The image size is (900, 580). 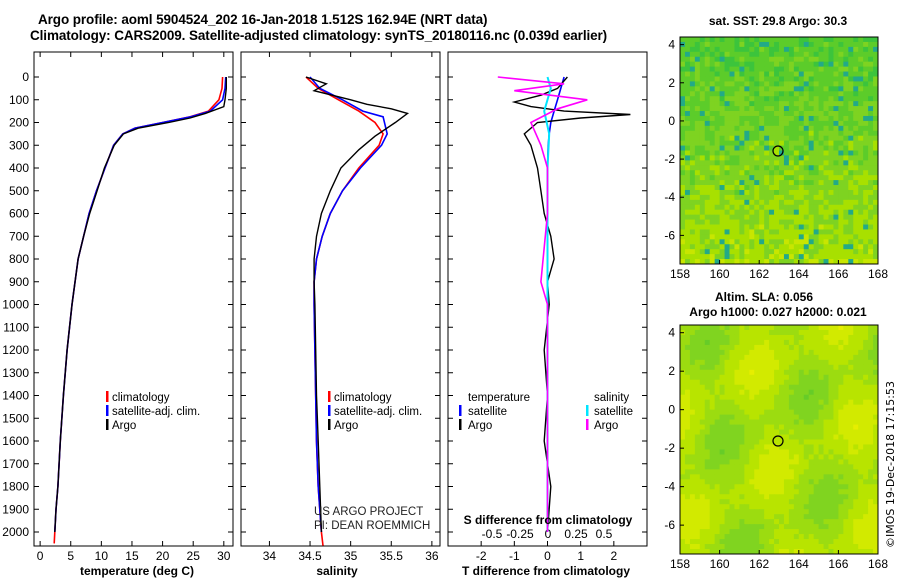 What do you see at coordinates (15, 509) in the screenshot?
I see `depth-tick-label: 1900` at bounding box center [15, 509].